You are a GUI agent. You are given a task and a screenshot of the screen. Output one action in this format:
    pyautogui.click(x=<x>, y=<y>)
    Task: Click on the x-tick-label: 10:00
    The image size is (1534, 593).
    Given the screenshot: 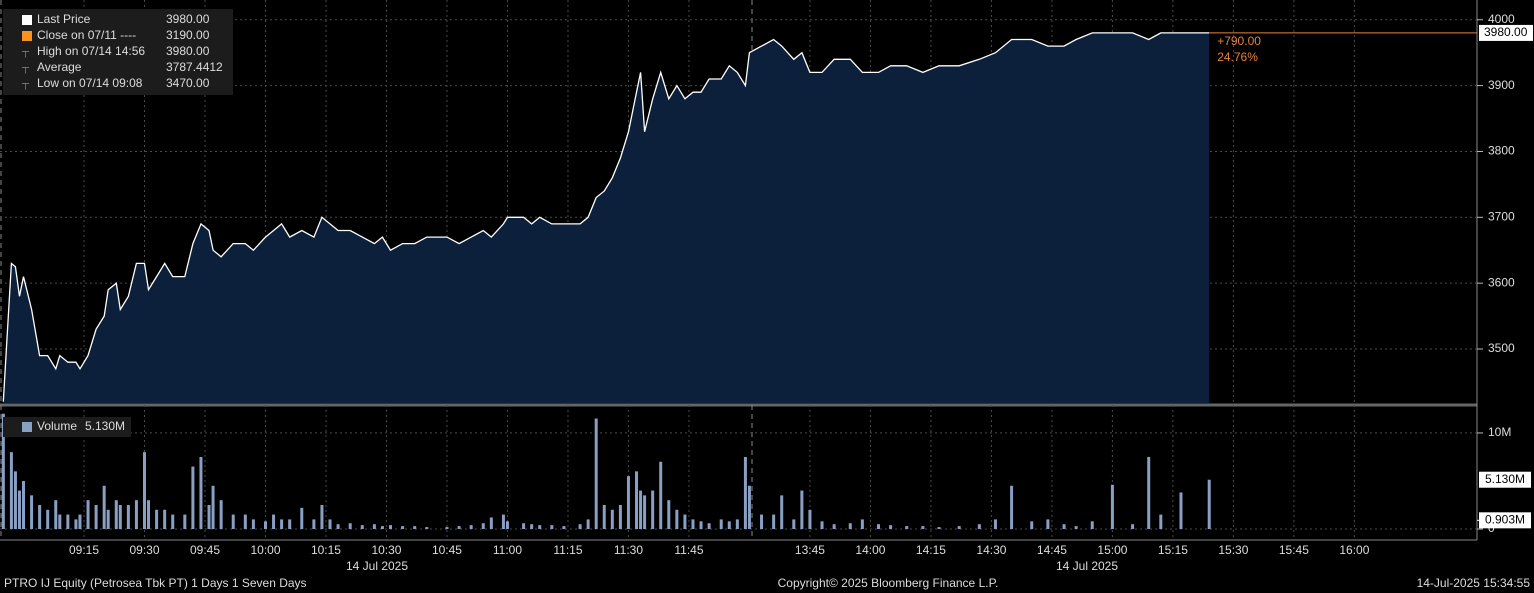 What is the action you would take?
    pyautogui.click(x=265, y=550)
    